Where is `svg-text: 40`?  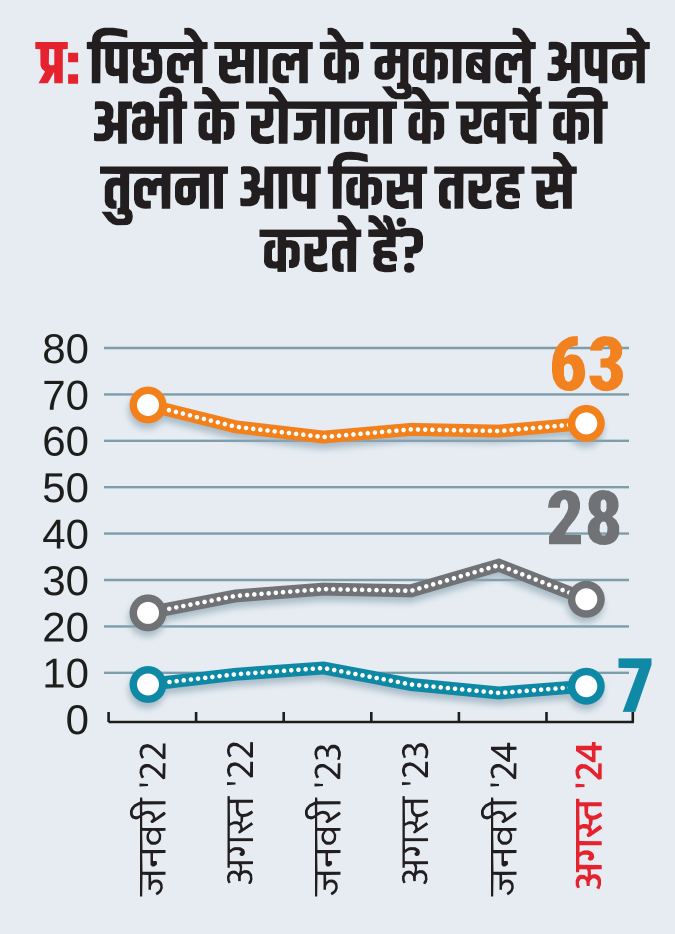
svg-text: 40 is located at coordinates (65, 534).